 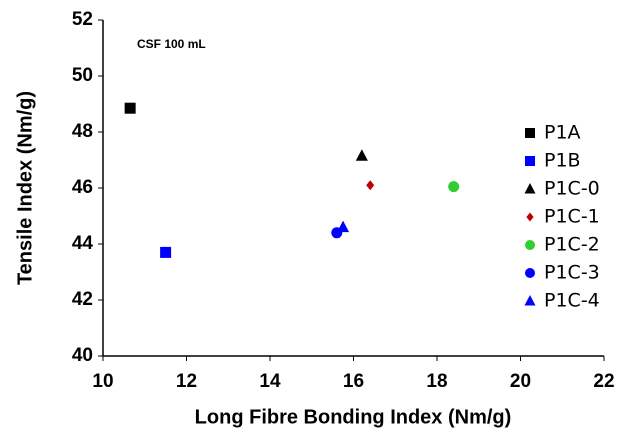 What do you see at coordinates (572, 273) in the screenshot?
I see `legend-label: P1C-3` at bounding box center [572, 273].